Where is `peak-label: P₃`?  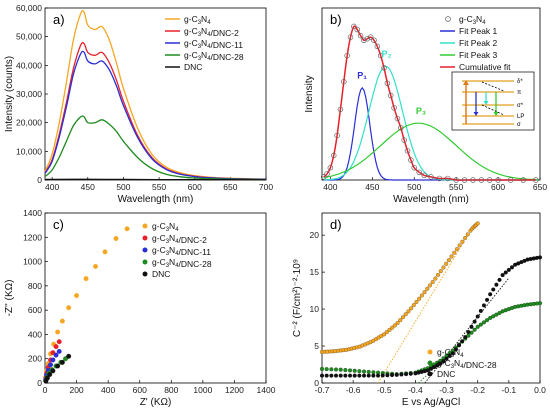
peak-label: P₃ is located at coordinates (421, 111).